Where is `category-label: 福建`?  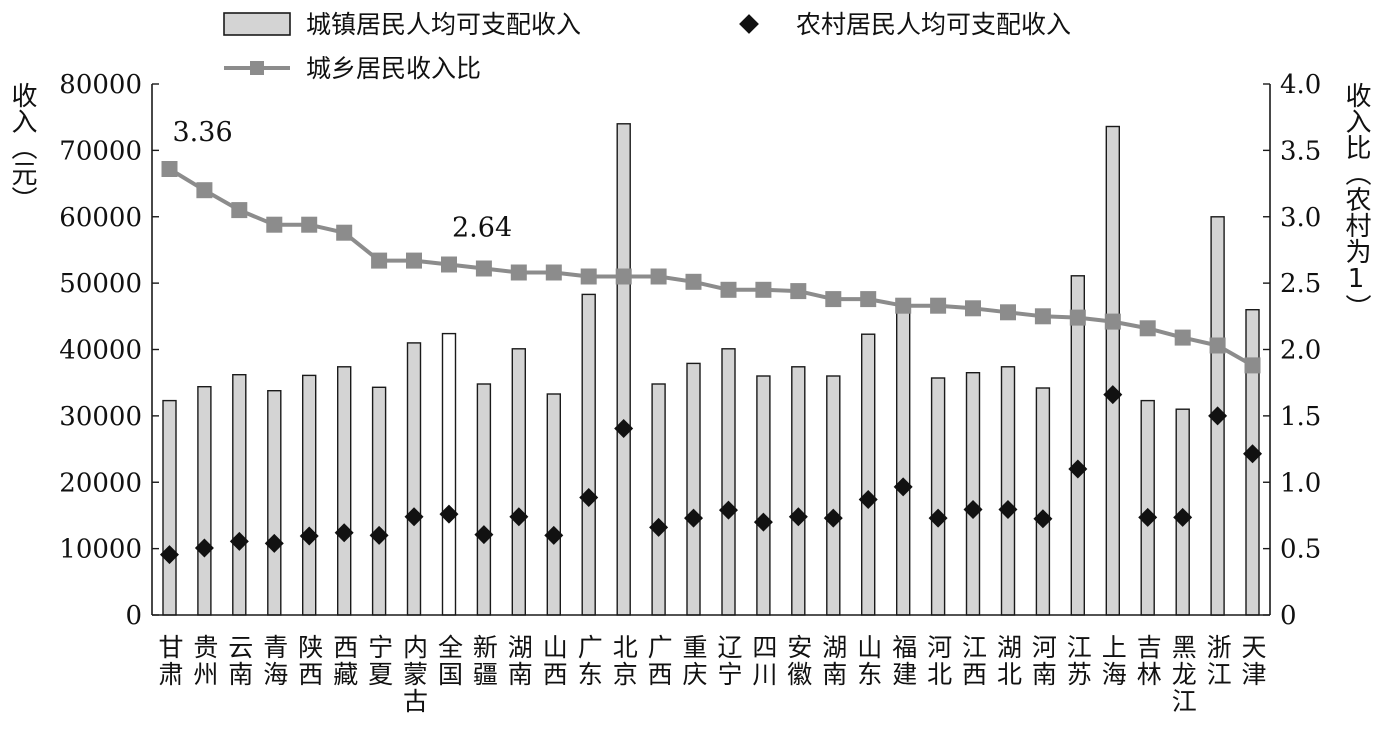 category-label: 福建 is located at coordinates (903, 661).